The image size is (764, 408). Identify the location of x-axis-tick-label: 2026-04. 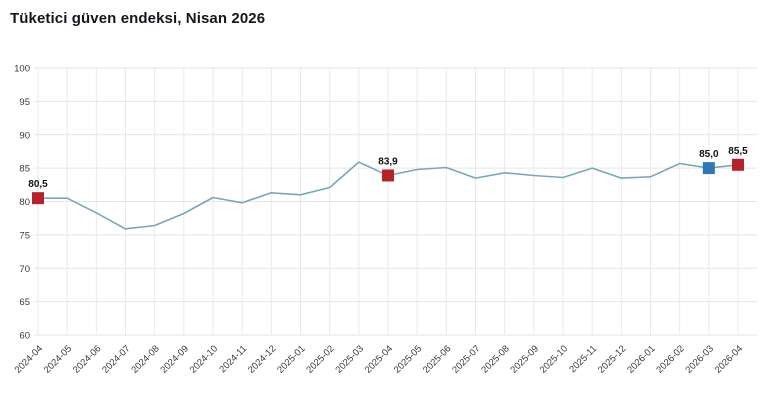
(729, 359).